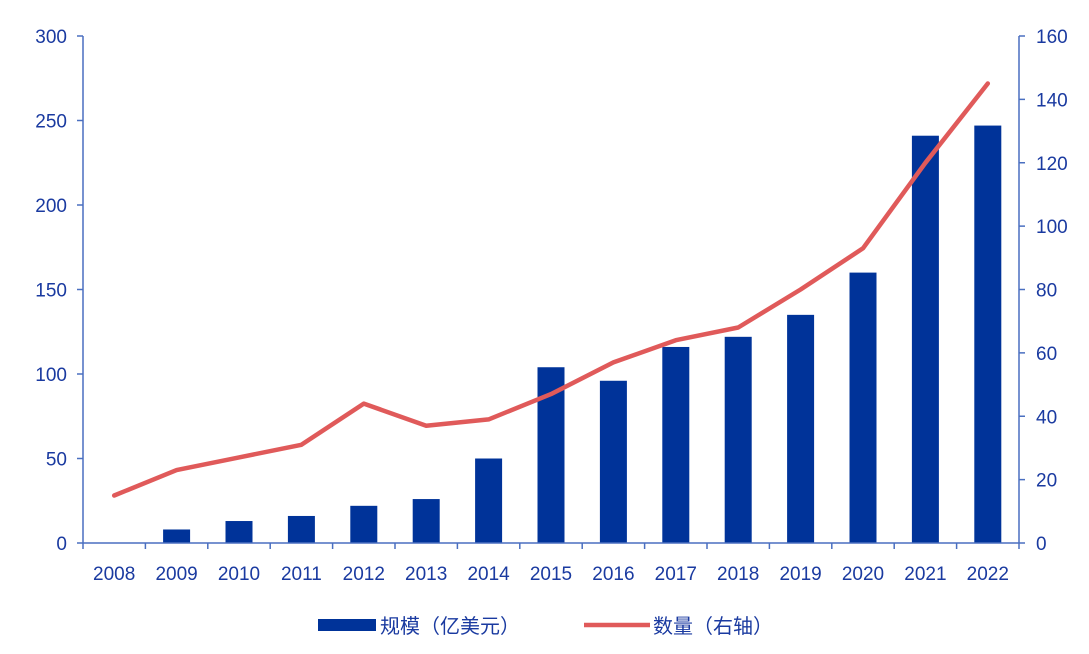 This screenshot has height=654, width=1089. What do you see at coordinates (1046, 291) in the screenshot?
I see `right-tick-label: 80` at bounding box center [1046, 291].